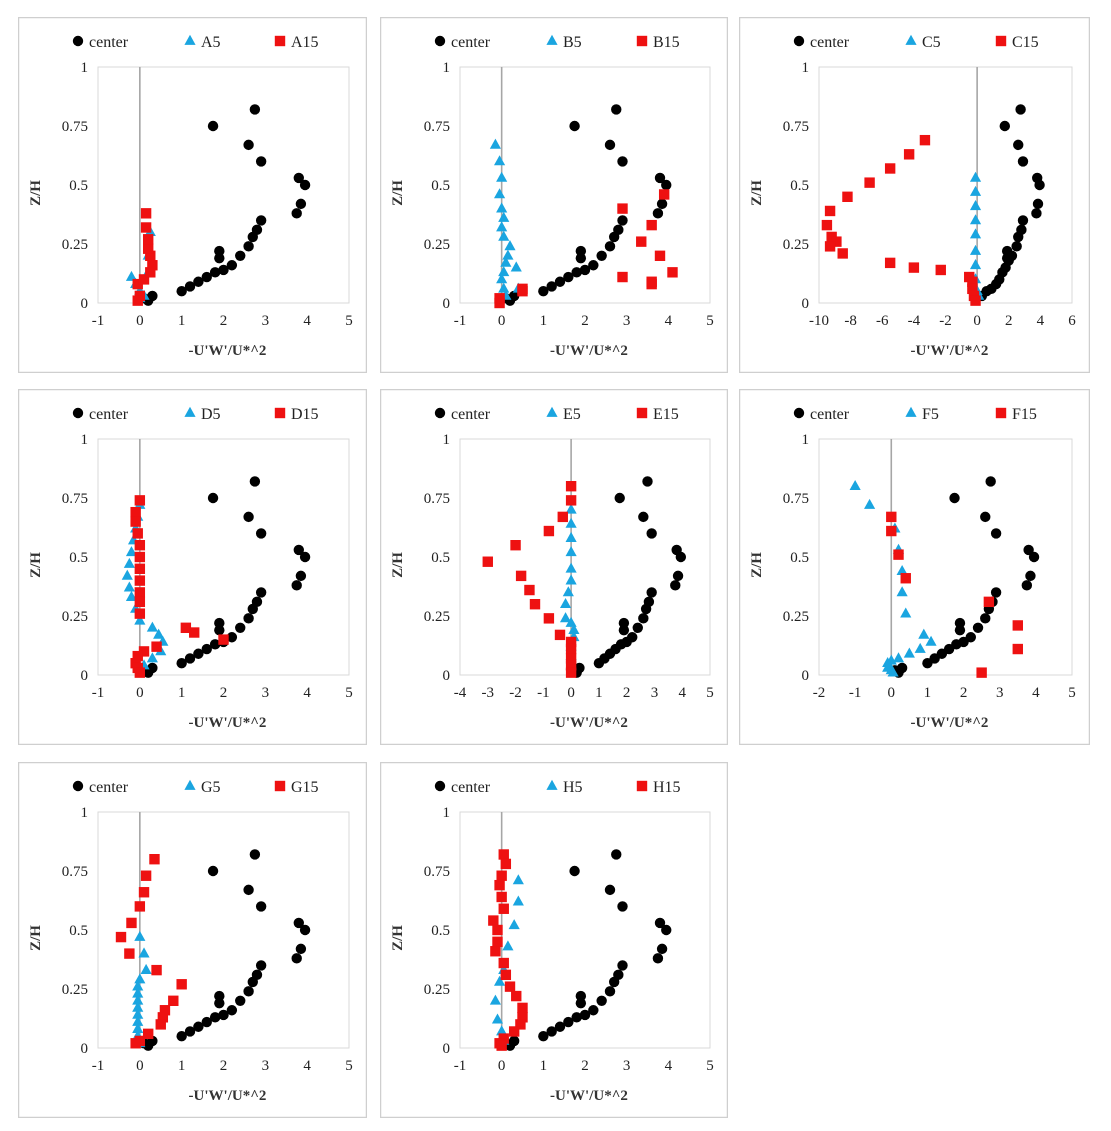 The width and height of the screenshot is (1111, 1131). Describe the element at coordinates (821, 414) in the screenshot. I see `legend-entry: center` at that location.